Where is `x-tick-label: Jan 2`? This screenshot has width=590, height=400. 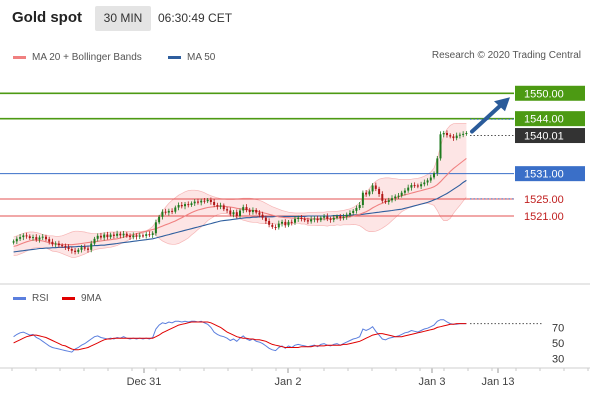 x-tick-label: Jan 2 is located at coordinates (288, 382).